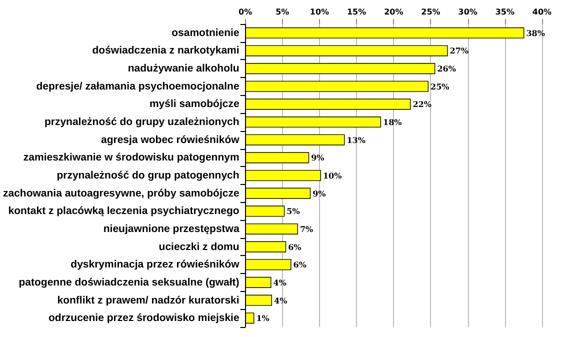 Image resolution: width=570 pixels, height=337 pixels. What do you see at coordinates (320, 12) in the screenshot?
I see `x-tick-label: 10%` at bounding box center [320, 12].